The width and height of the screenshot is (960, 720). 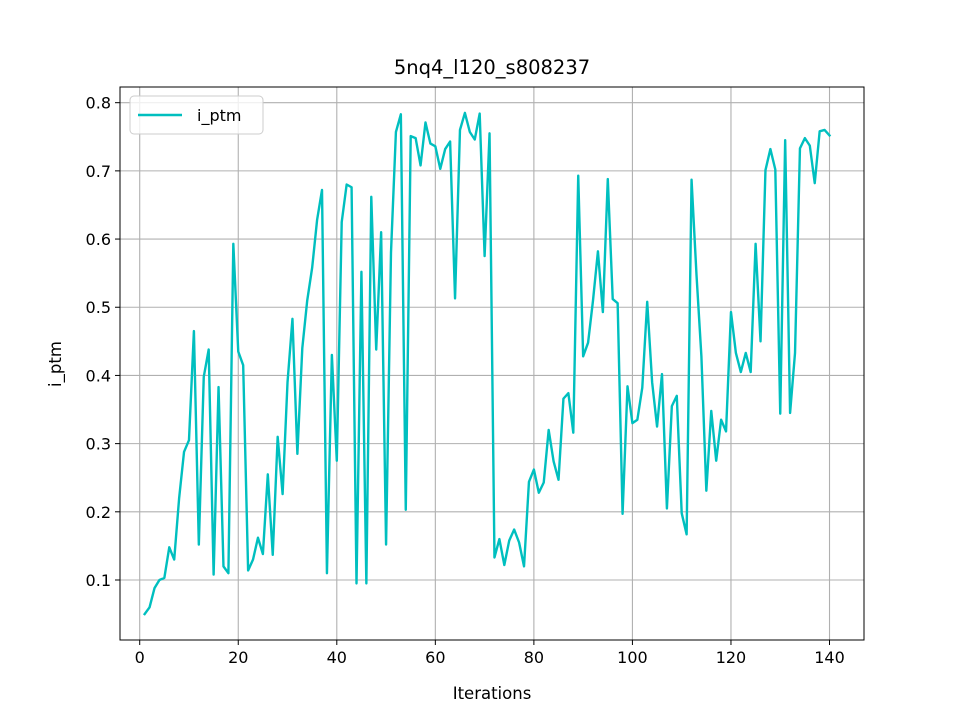 What do you see at coordinates (219, 116) in the screenshot?
I see `legend-label-i-ptm: i_ptm` at bounding box center [219, 116].